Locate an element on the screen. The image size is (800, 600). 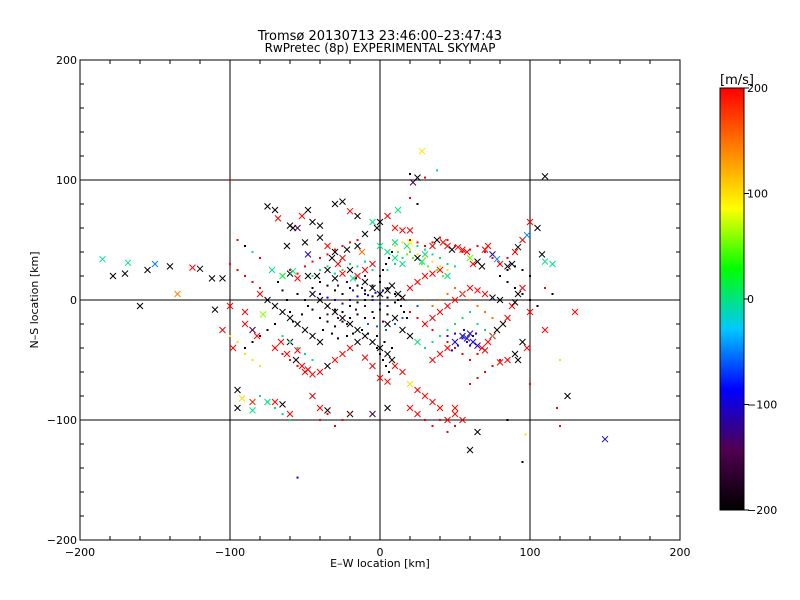
x-tick-label: 200 is located at coordinates (680, 552).